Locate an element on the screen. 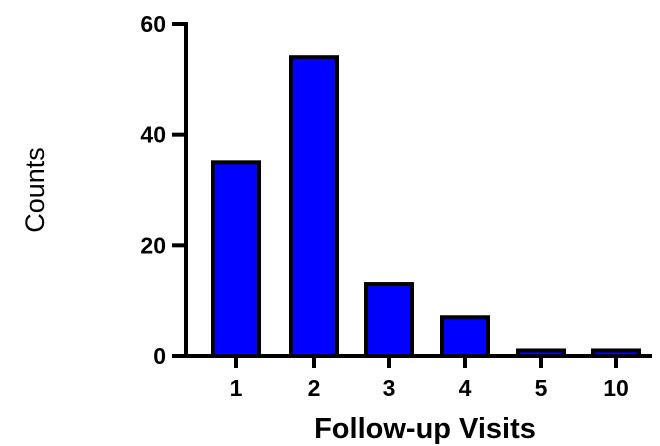 The image size is (660, 446). x-axis-label: Follow-up Visits is located at coordinates (425, 429).